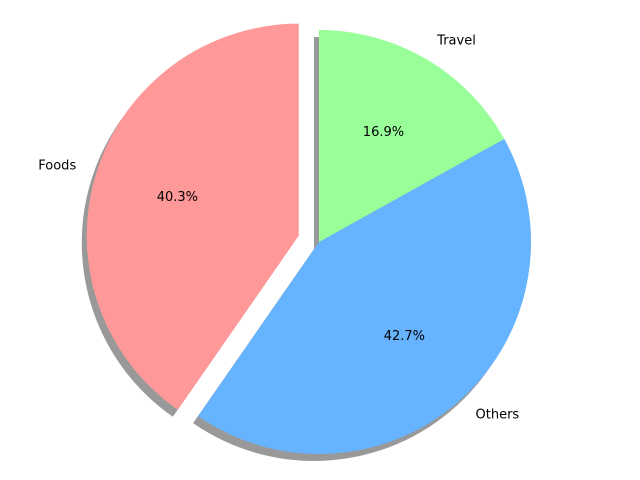 The width and height of the screenshot is (640, 480). I want to click on pie-label-foods: Foods, so click(57, 165).